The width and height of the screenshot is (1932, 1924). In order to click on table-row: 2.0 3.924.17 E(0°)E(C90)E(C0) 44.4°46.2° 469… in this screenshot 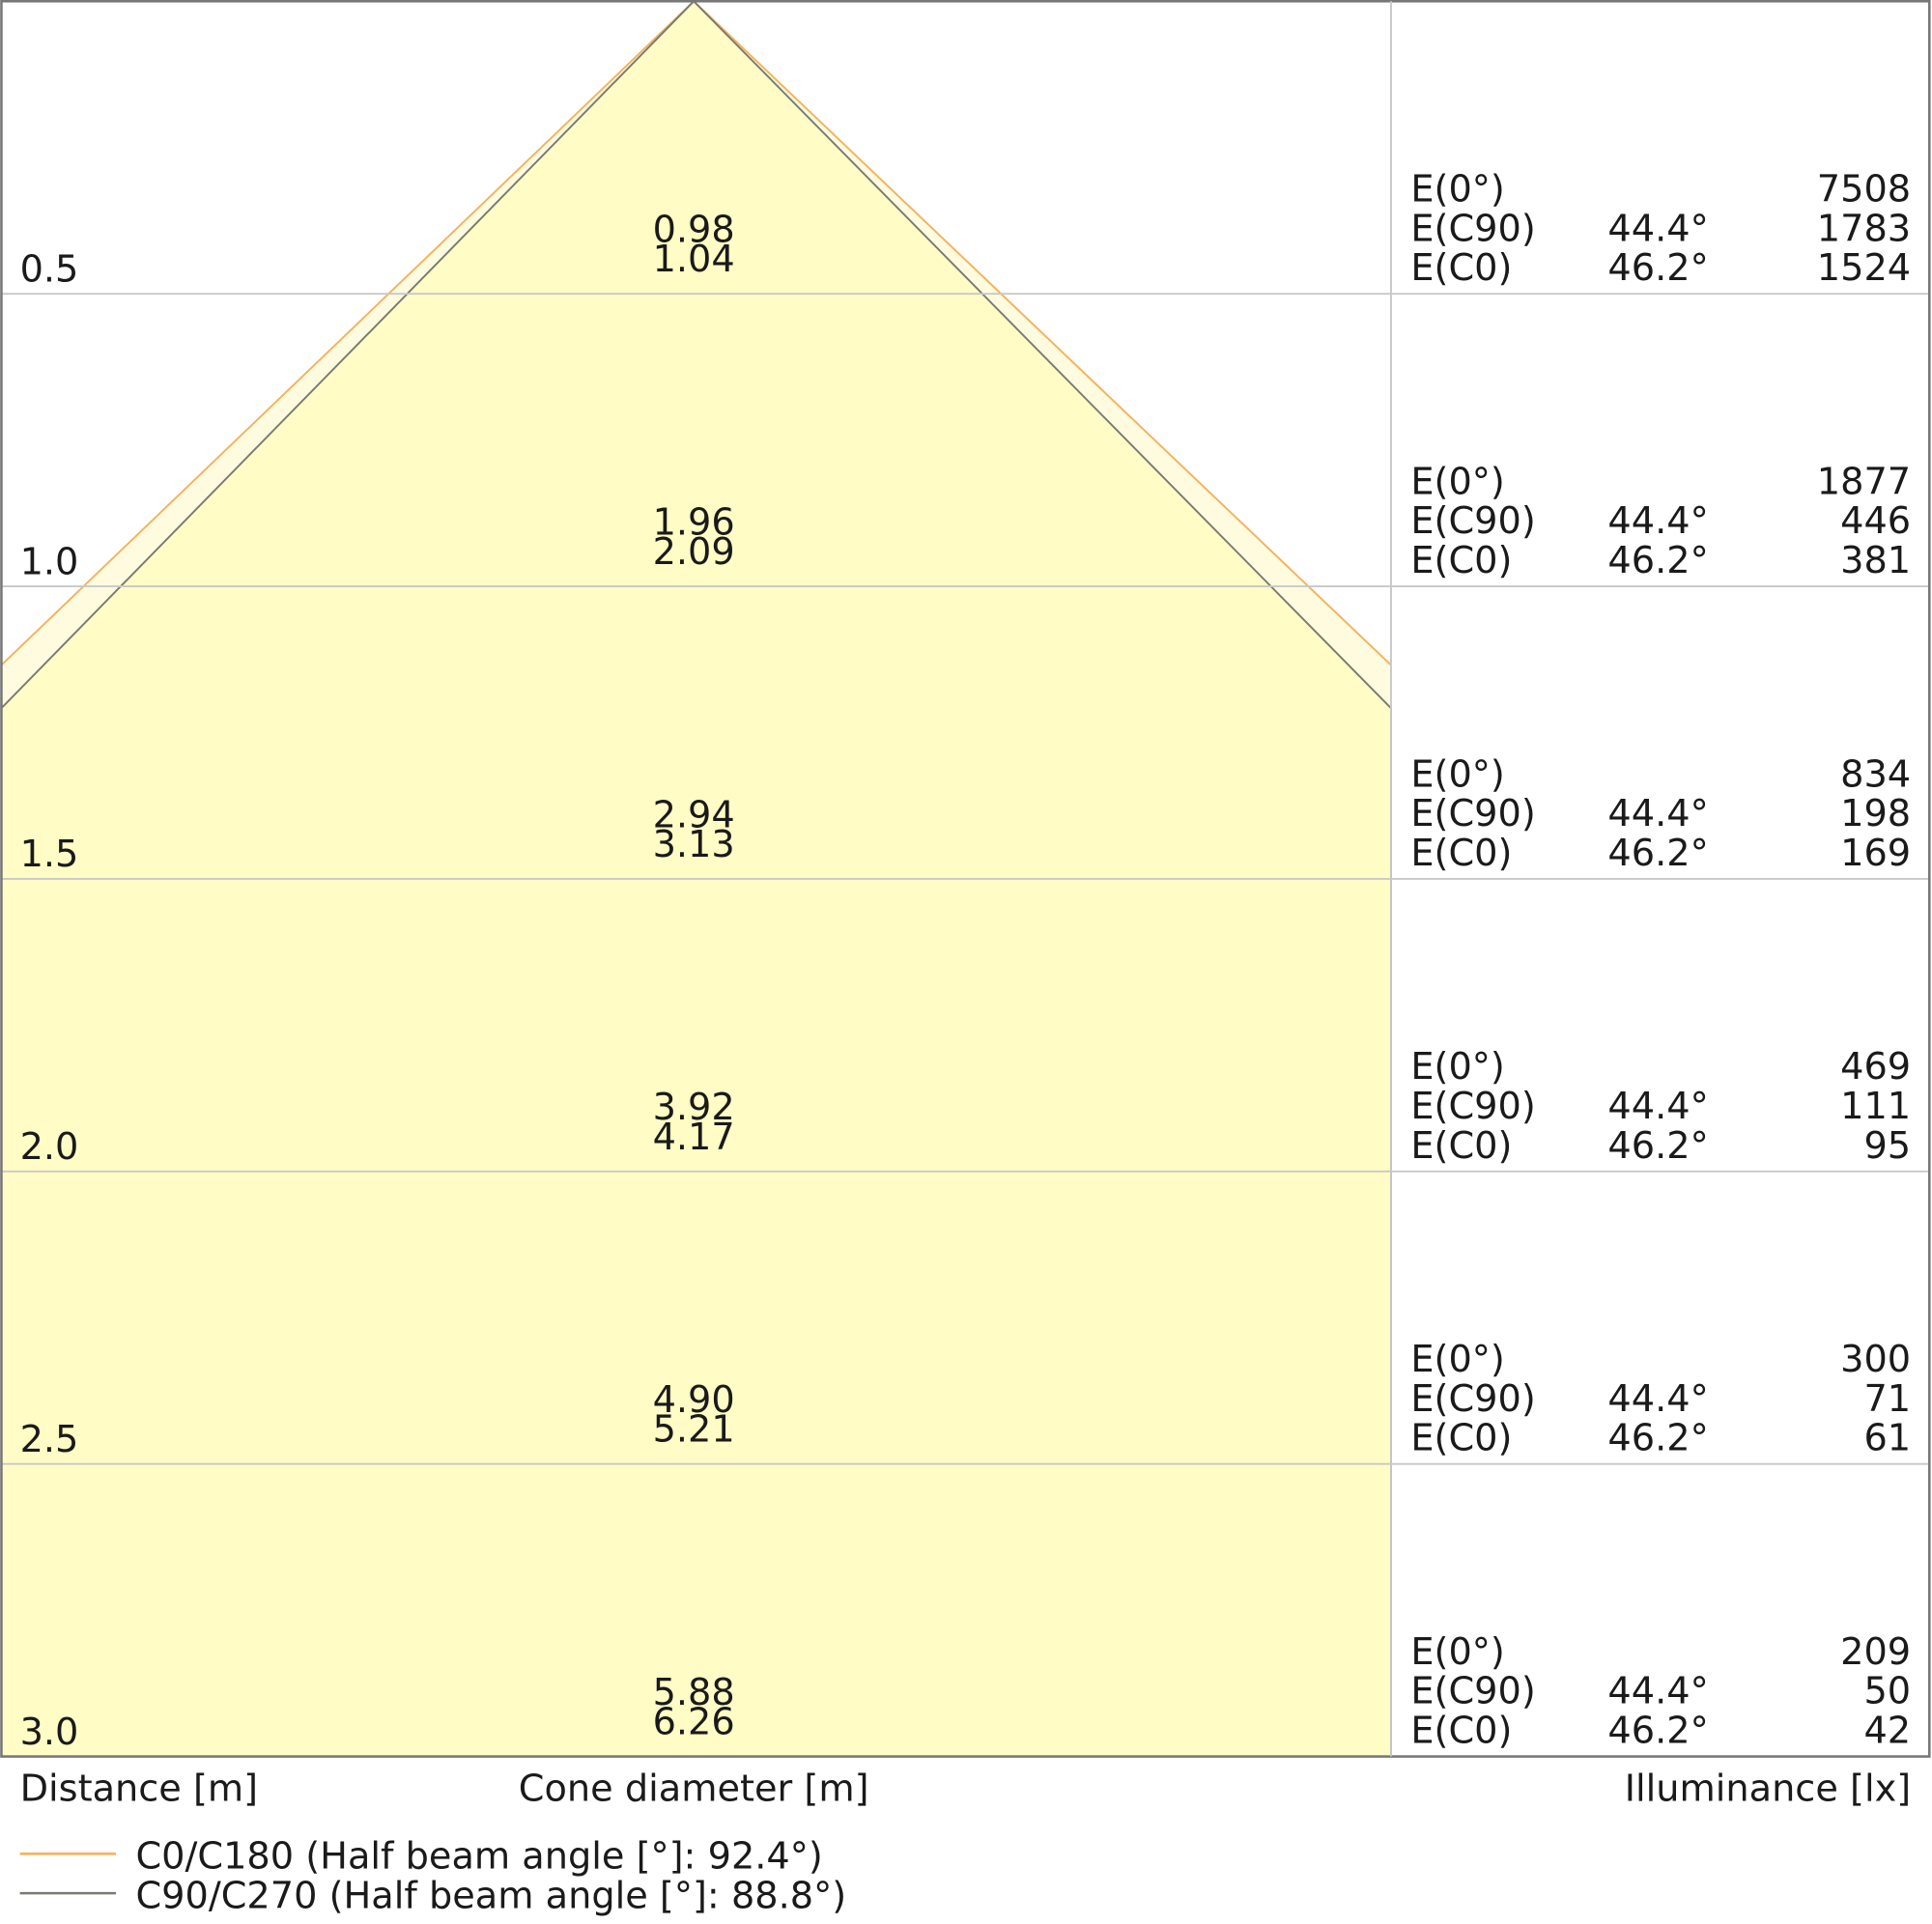, I will do `click(966, 1107)`.